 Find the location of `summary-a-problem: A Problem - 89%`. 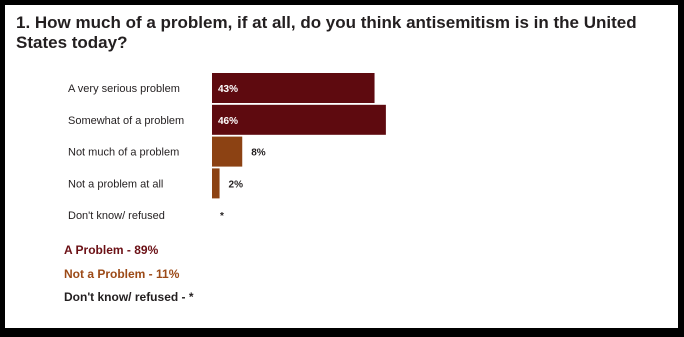

summary-a-problem: A Problem - 89% is located at coordinates (111, 250).